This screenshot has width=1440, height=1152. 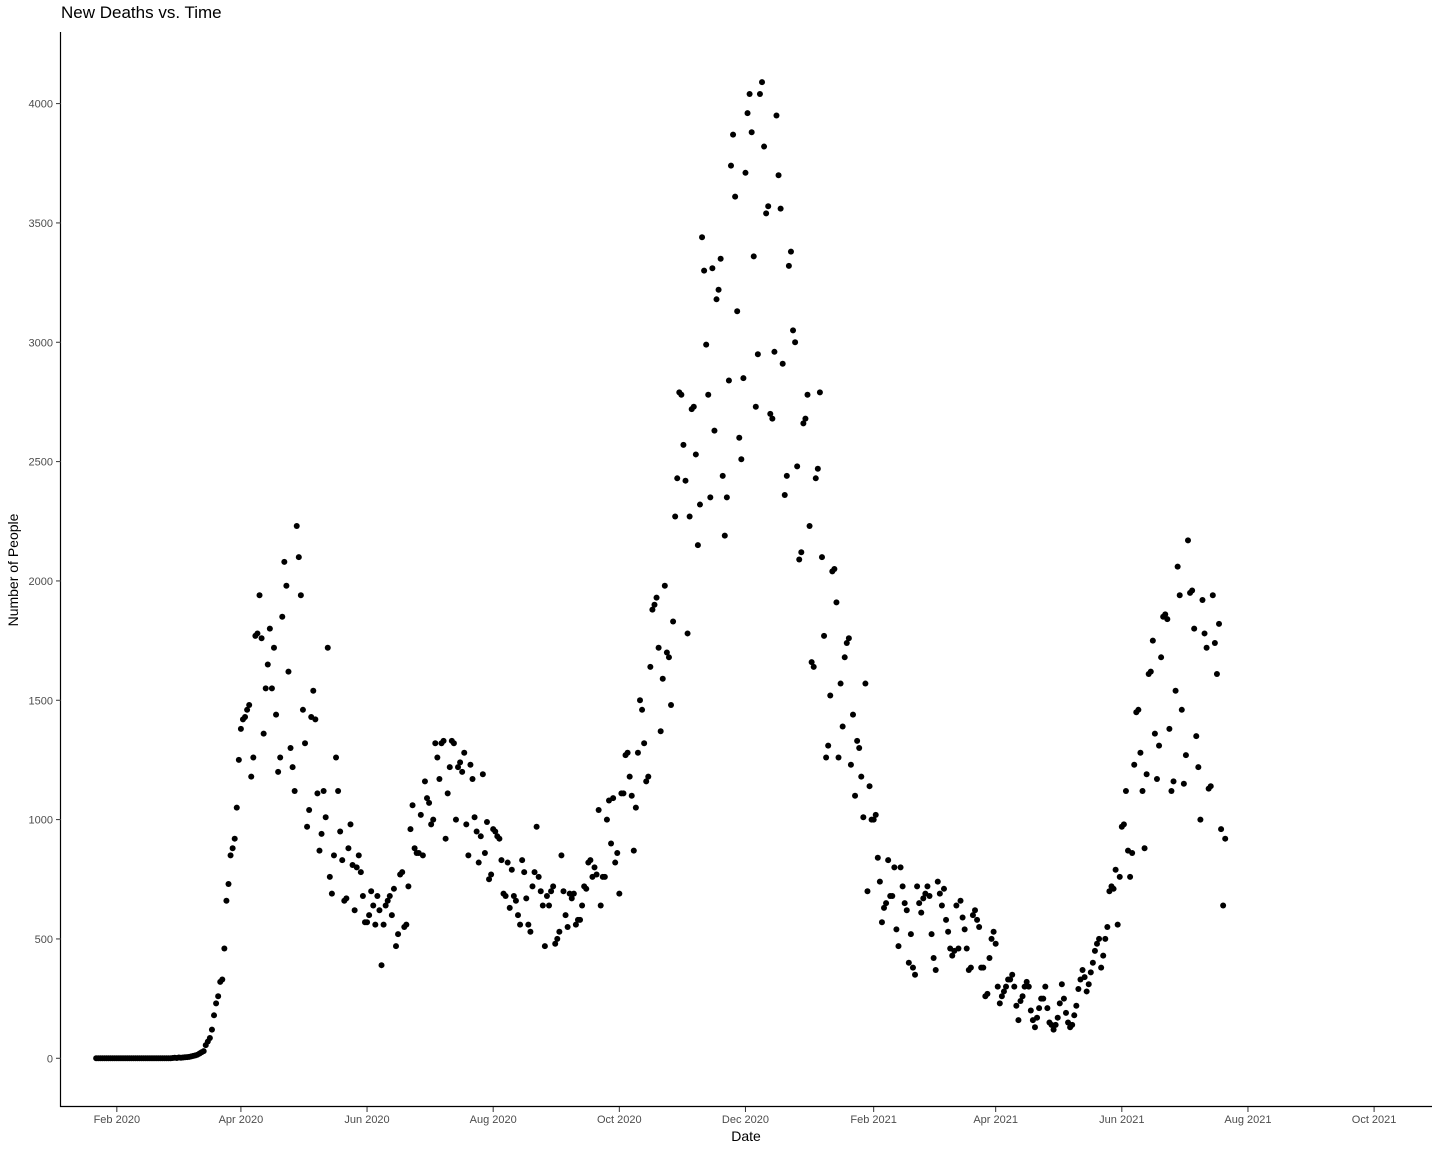 What do you see at coordinates (41, 224) in the screenshot?
I see `y-tick-label: 3500` at bounding box center [41, 224].